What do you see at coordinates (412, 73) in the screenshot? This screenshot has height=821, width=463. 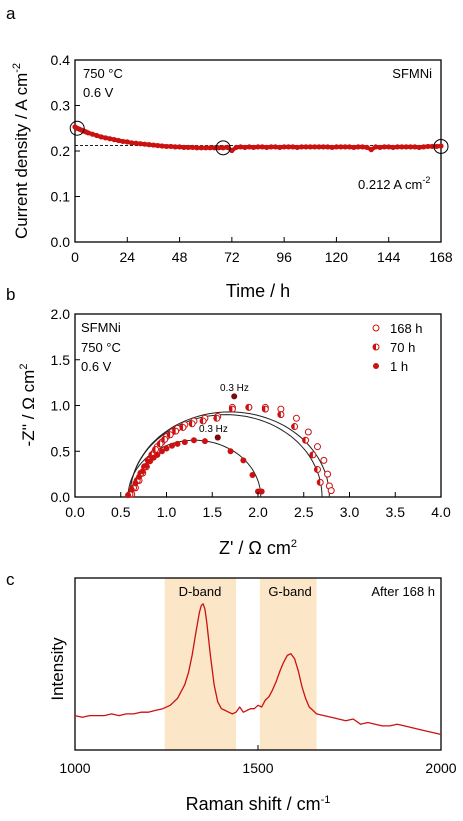 I see `panel-a-annotation-sample: SFMNi` at bounding box center [412, 73].